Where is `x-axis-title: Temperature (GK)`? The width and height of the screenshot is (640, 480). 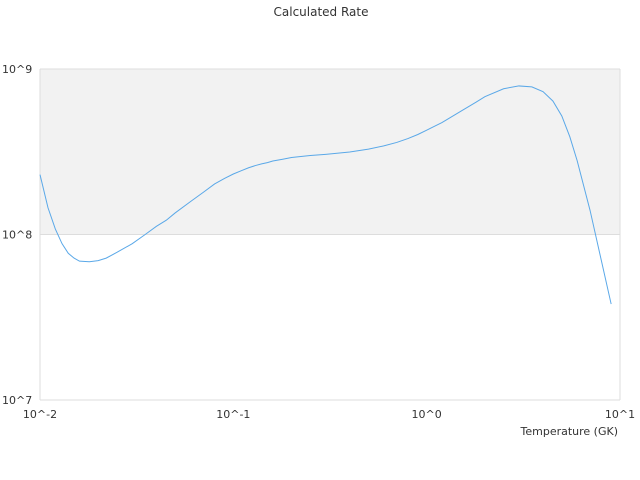 x-axis-title: Temperature (GK) is located at coordinates (569, 431).